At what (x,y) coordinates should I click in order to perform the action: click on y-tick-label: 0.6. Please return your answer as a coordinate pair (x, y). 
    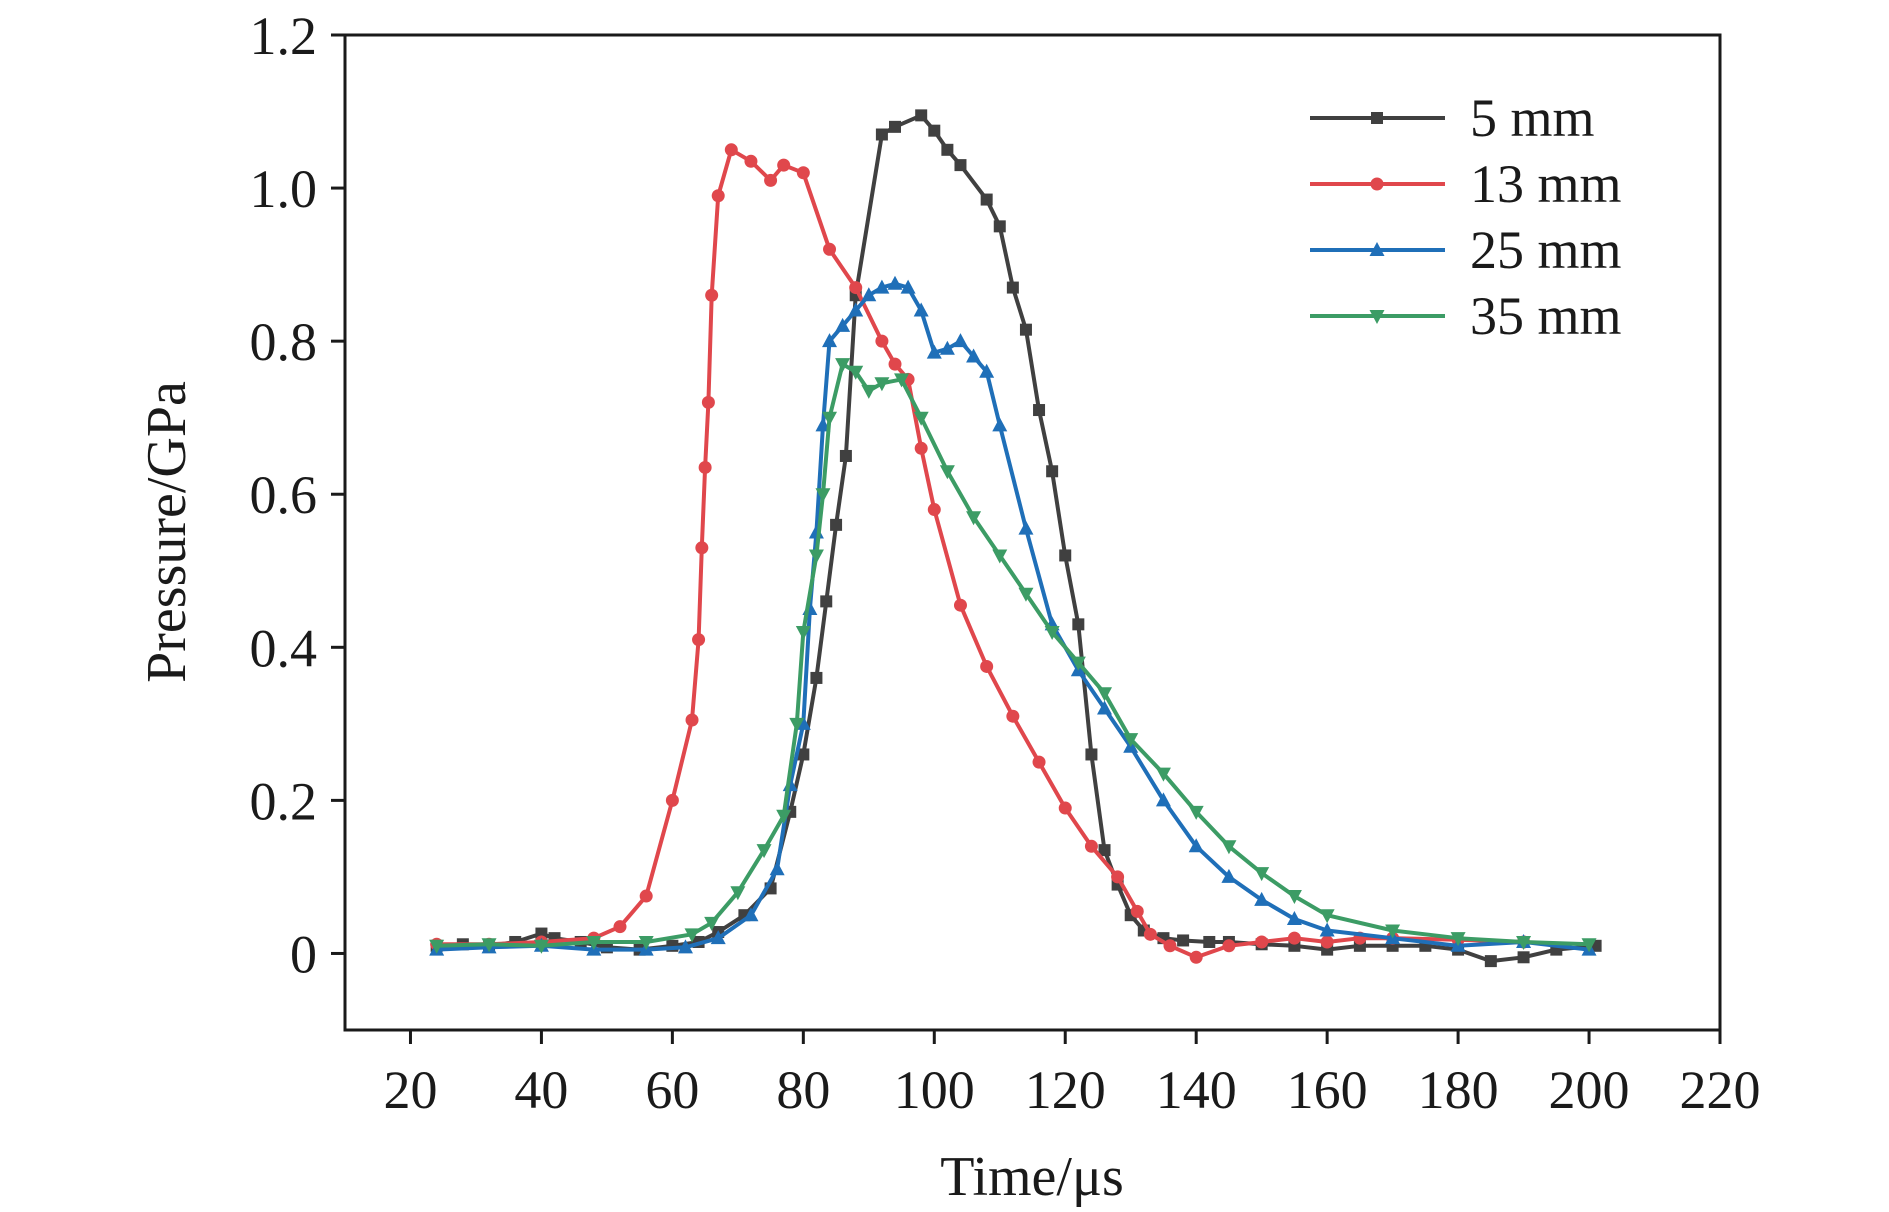
    Looking at the image, I should click on (284, 495).